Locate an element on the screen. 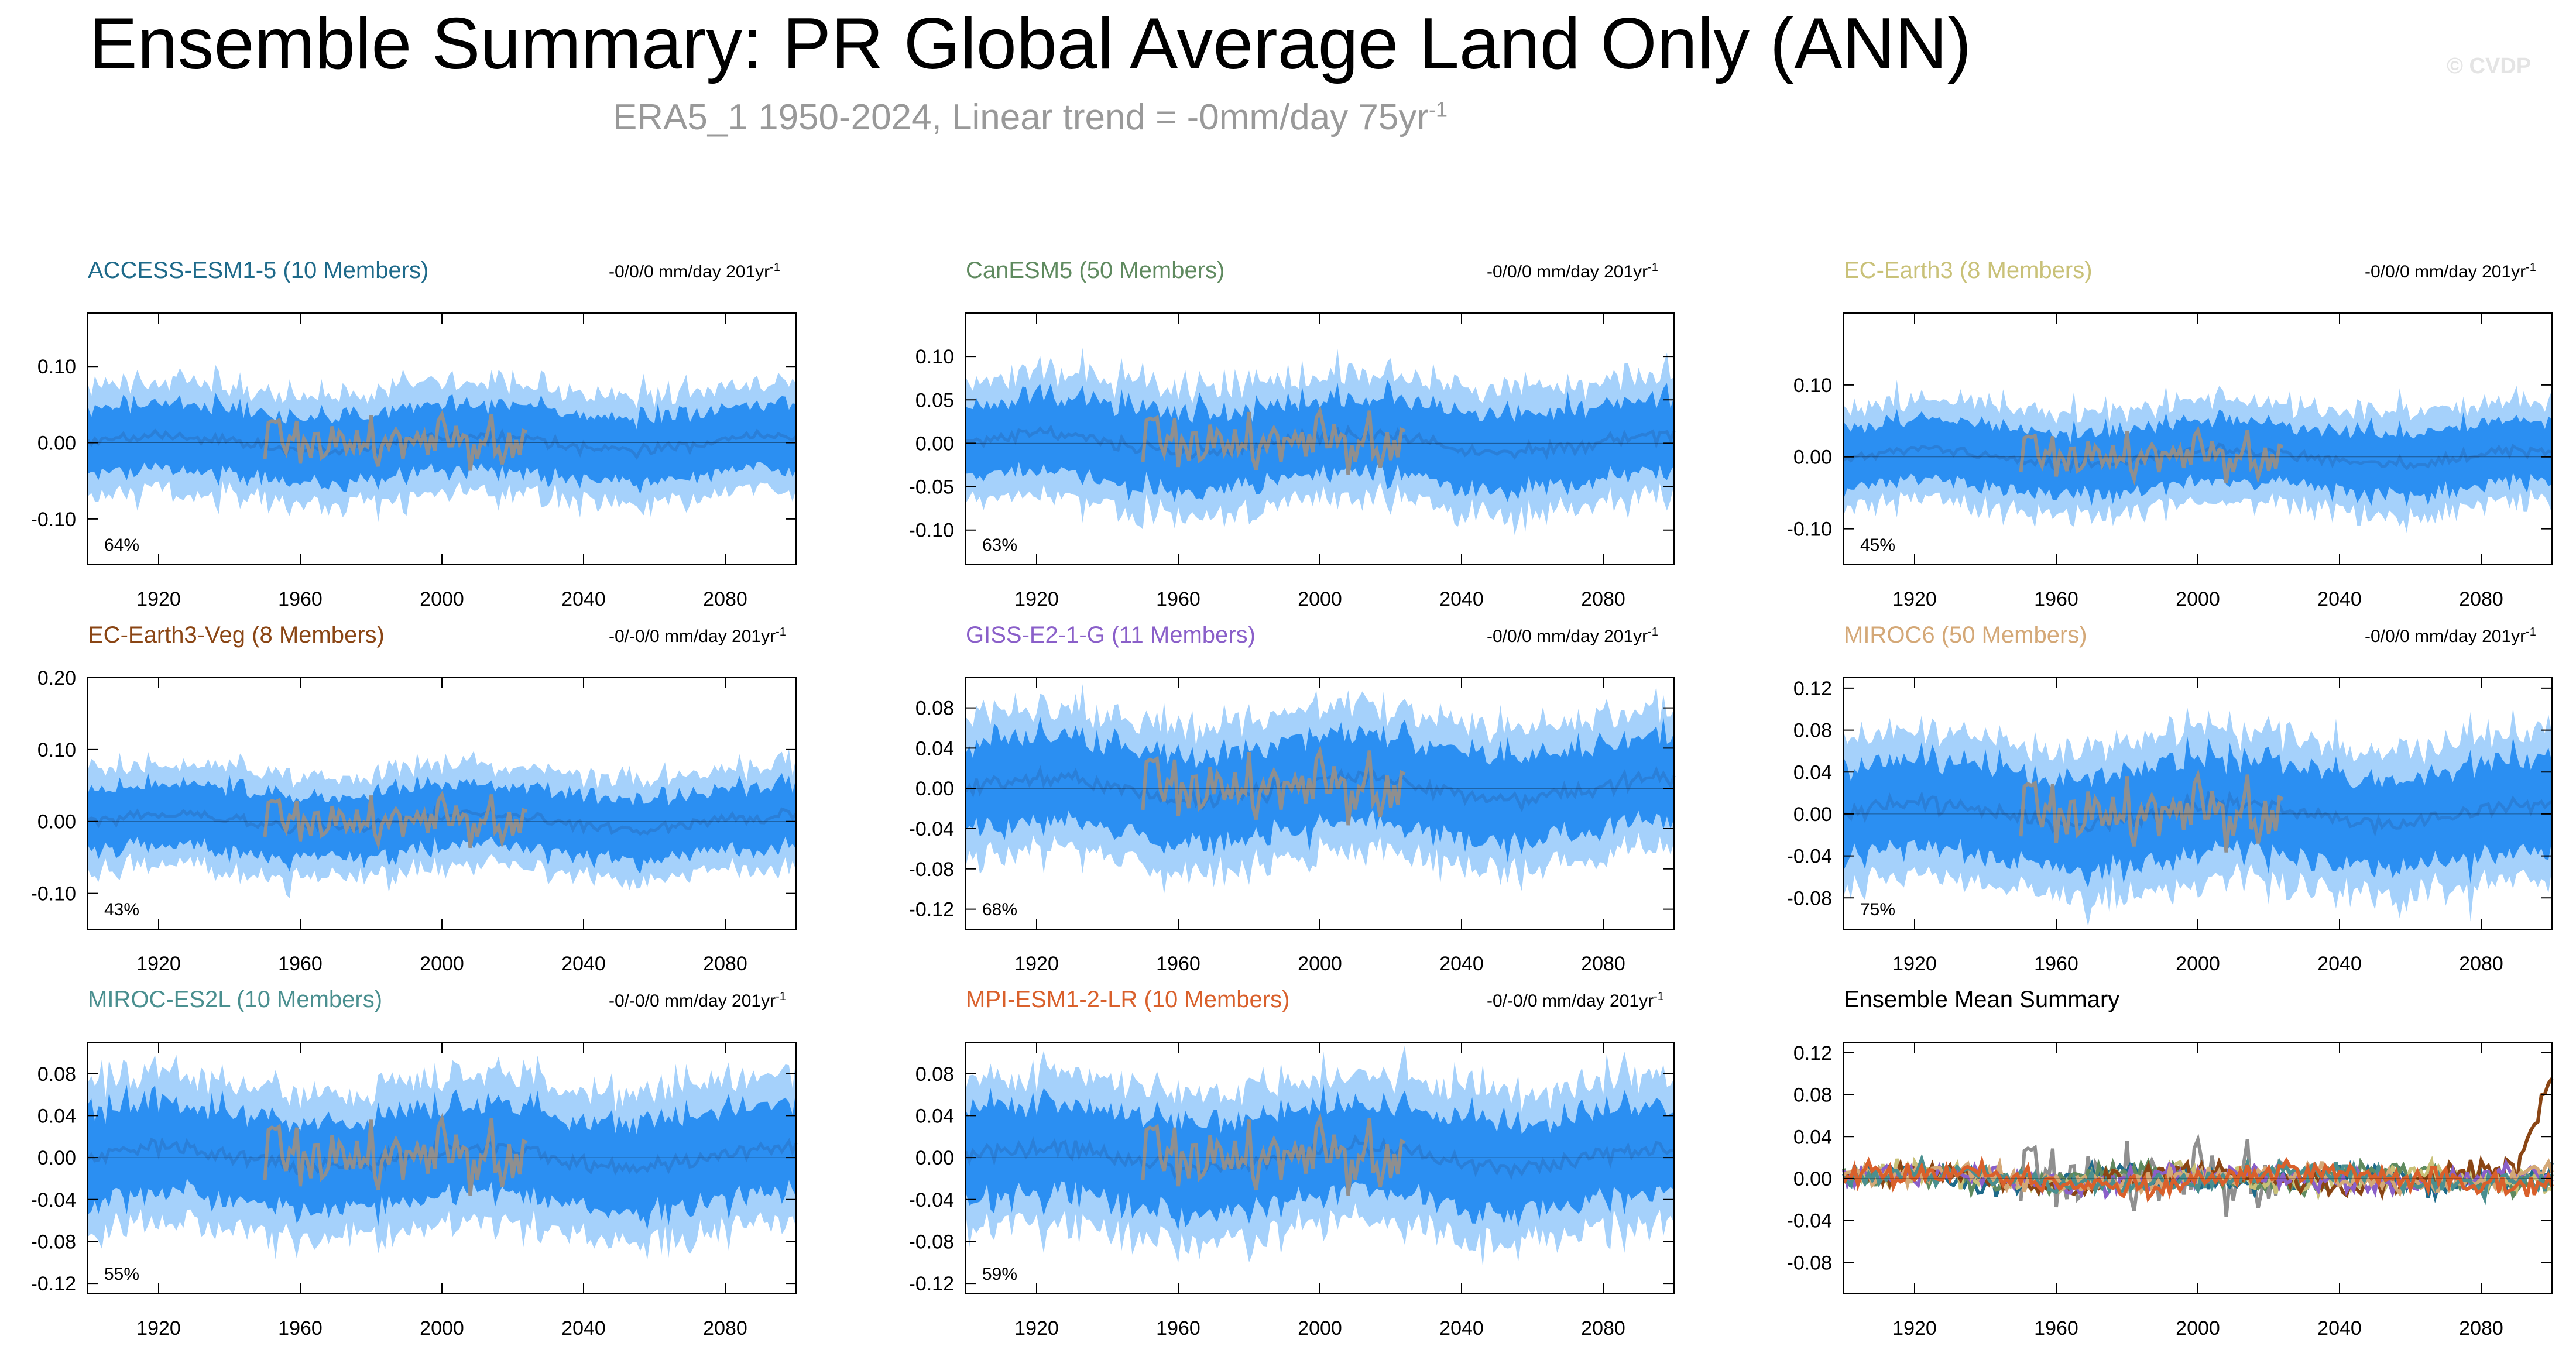 The width and height of the screenshot is (2576, 1360). panel-title: ACCESS-ESM1-5 (10 Members) is located at coordinates (258, 270).